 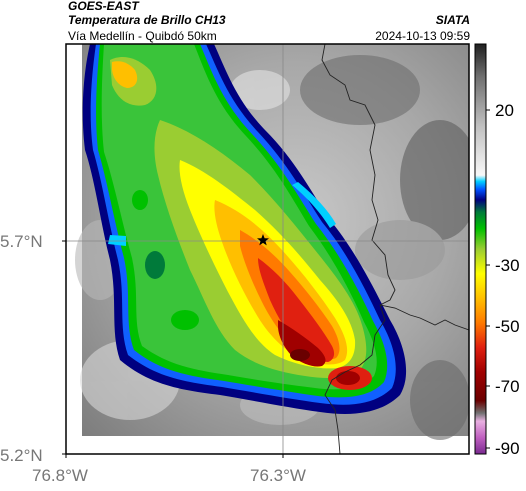 I want to click on colorbar-ticks, so click(x=488, y=279).